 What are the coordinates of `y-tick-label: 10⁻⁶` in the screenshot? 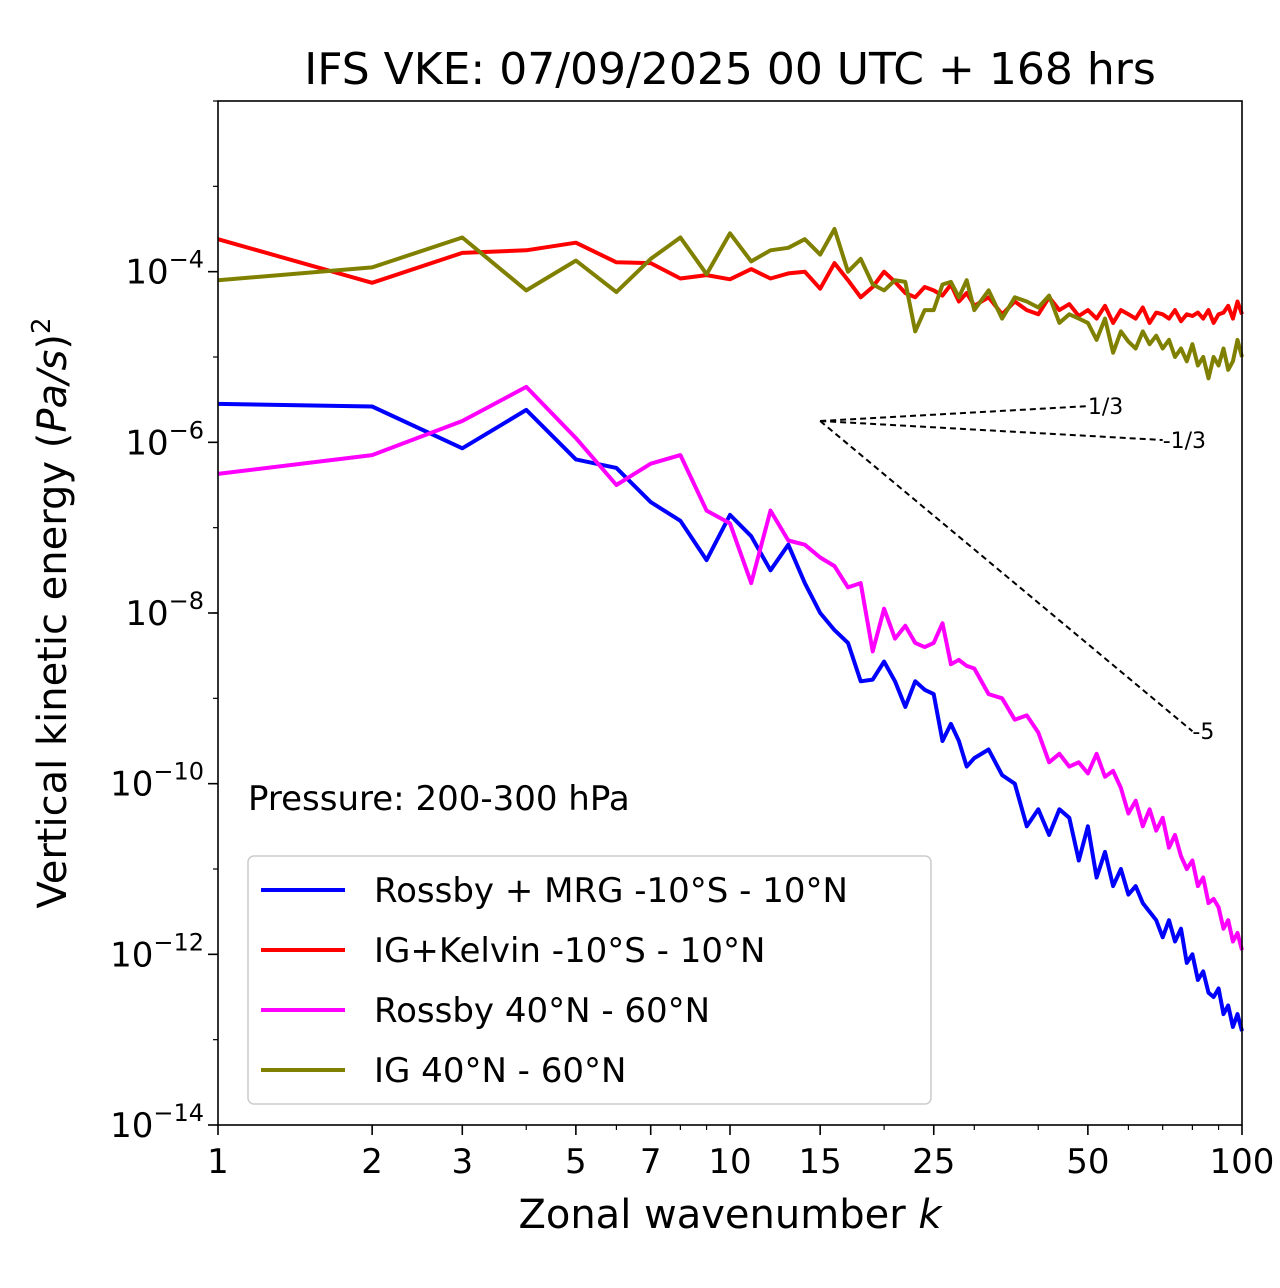 It's located at (164, 439).